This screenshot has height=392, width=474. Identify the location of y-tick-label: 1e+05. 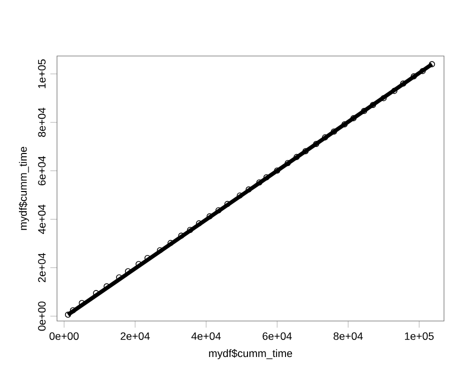
(42, 73).